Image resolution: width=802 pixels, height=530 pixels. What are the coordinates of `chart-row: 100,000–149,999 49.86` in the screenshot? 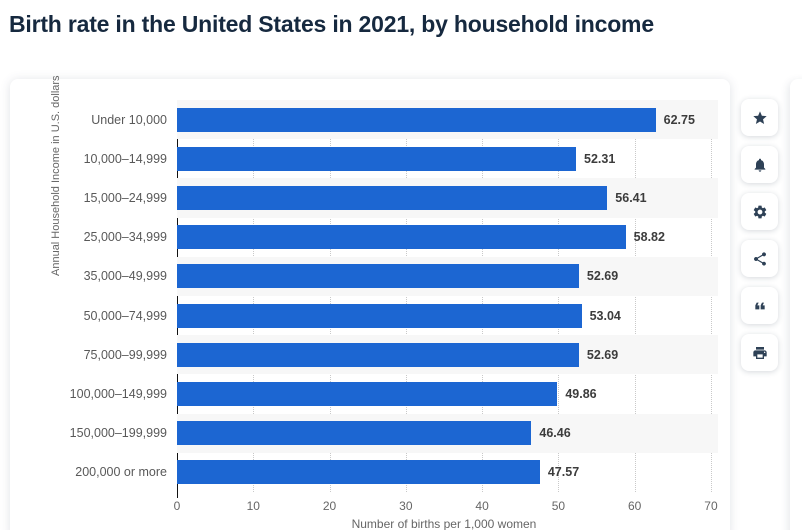 It's located at (364, 393).